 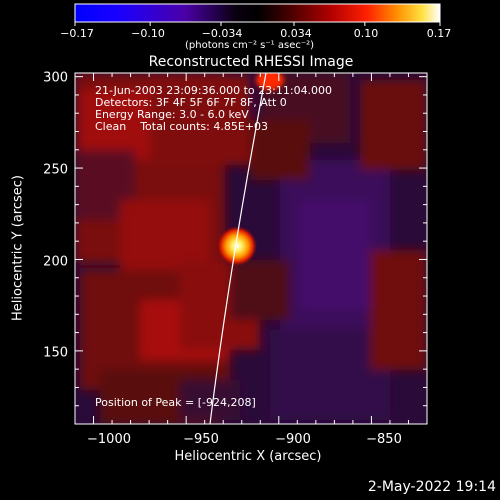 What do you see at coordinates (109, 439) in the screenshot?
I see `x-tick-label: −1000` at bounding box center [109, 439].